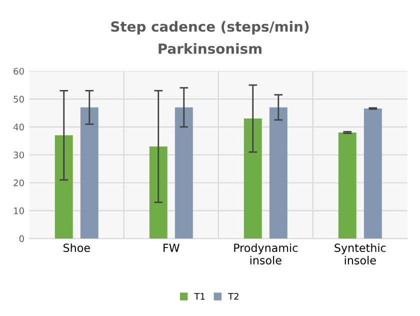  What do you see at coordinates (19, 182) in the screenshot?
I see `y-tick-label: 20` at bounding box center [19, 182].